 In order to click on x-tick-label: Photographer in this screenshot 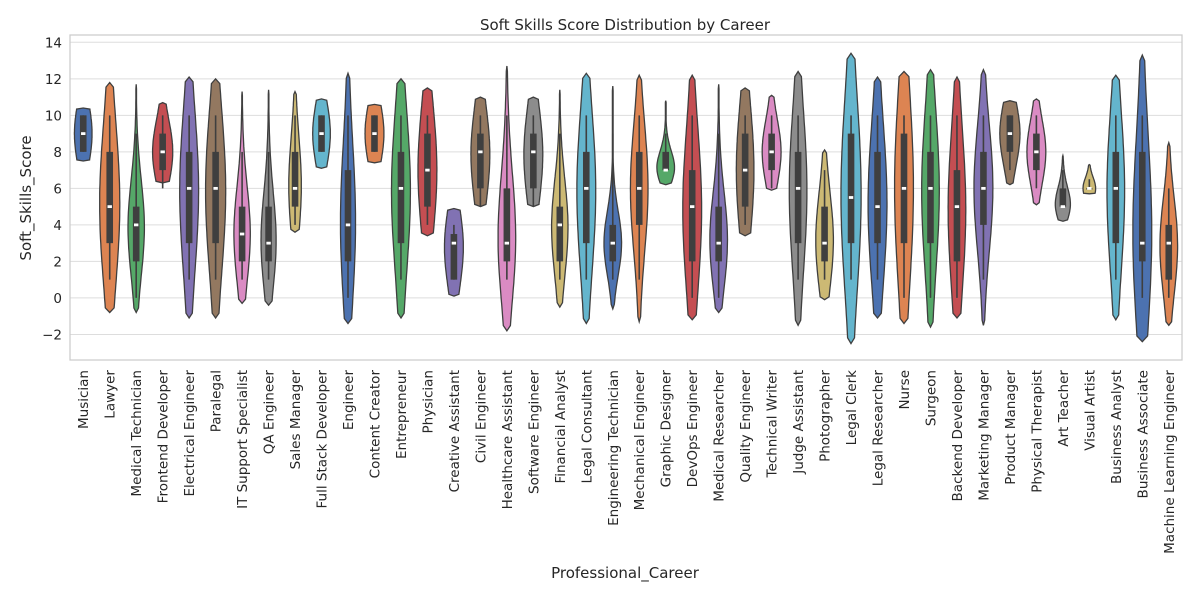, I will do `click(826, 416)`.